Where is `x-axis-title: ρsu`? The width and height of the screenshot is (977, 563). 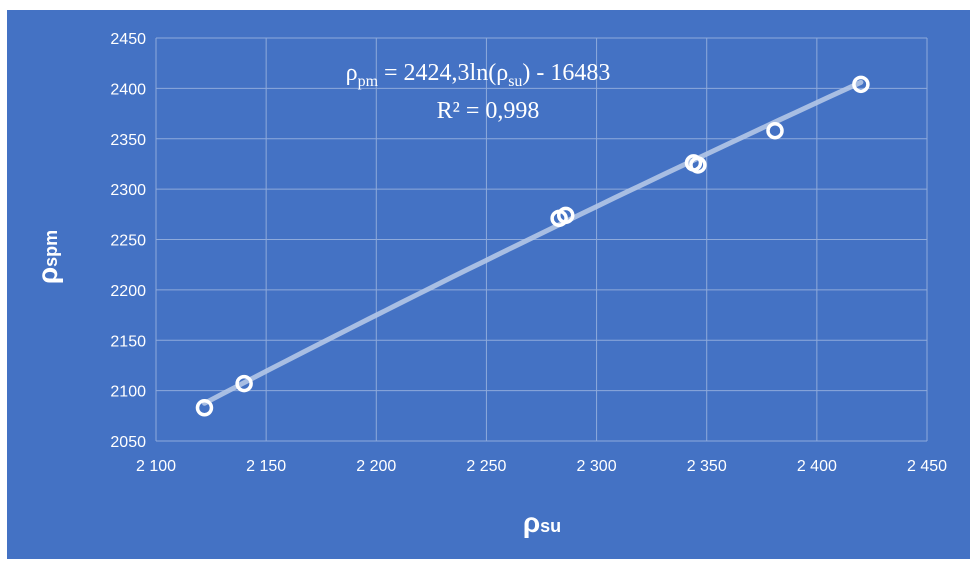 x-axis-title: ρsu is located at coordinates (542, 522).